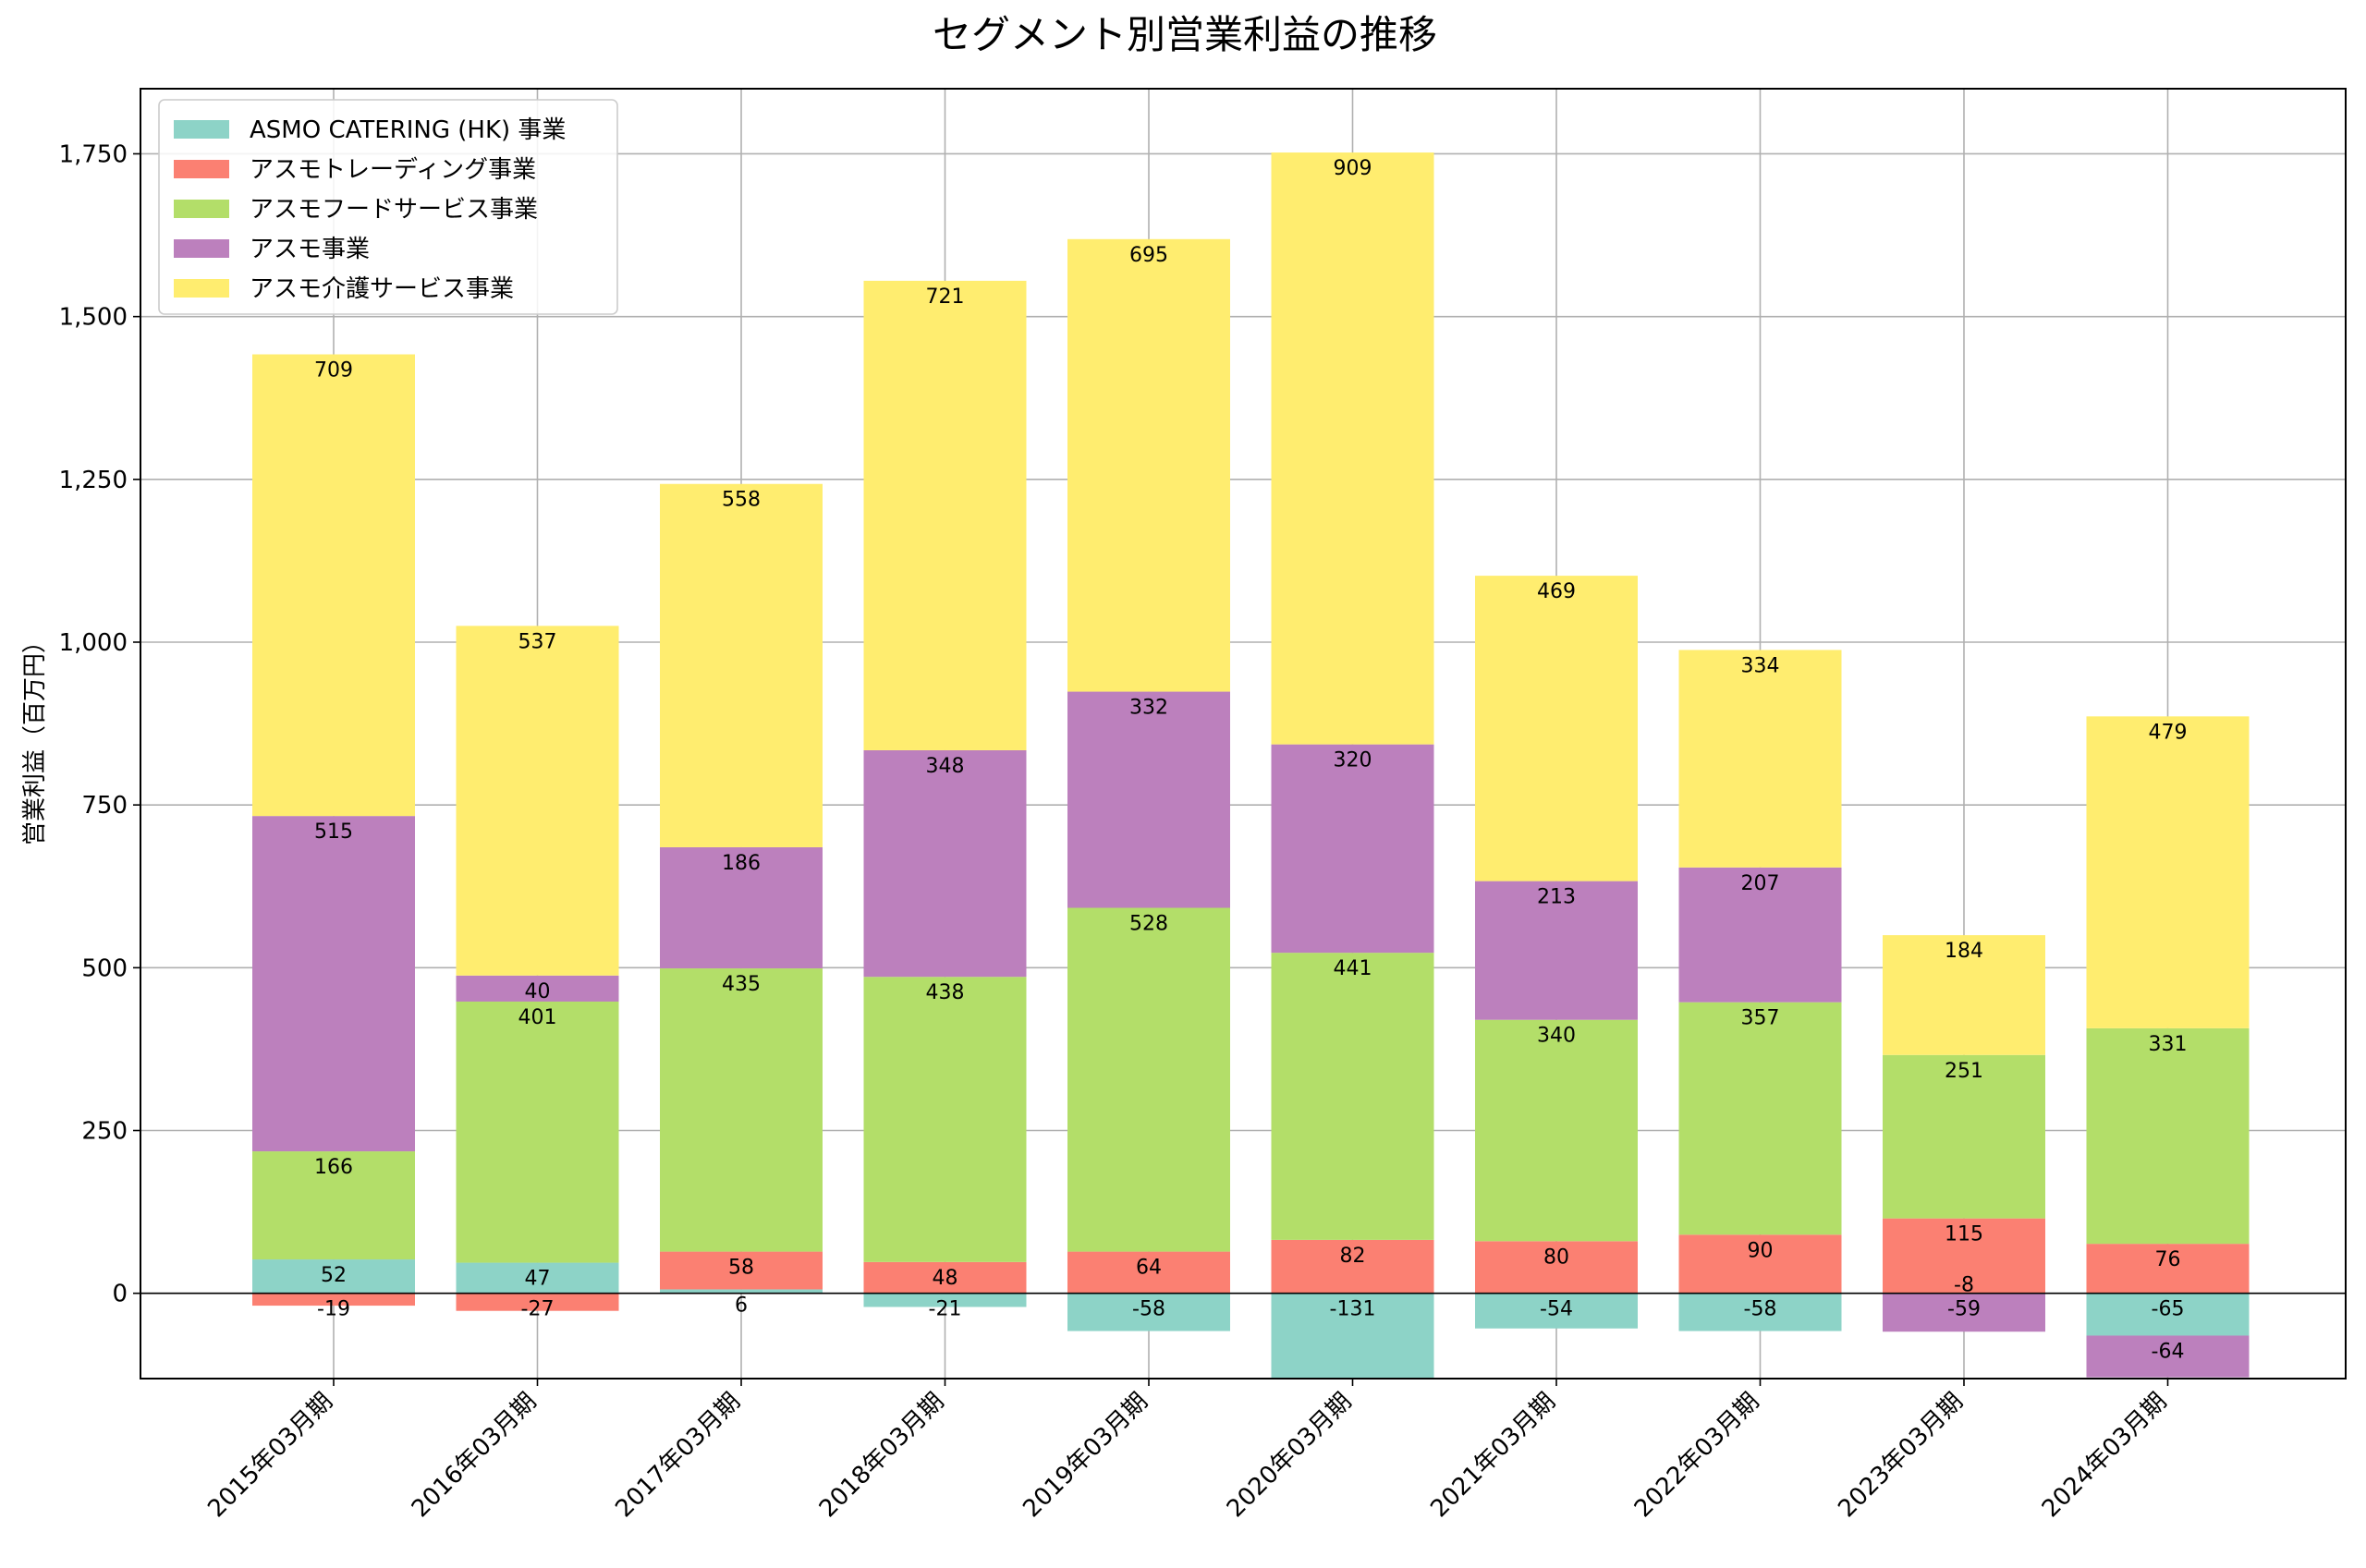  I want to click on data-label: -54, so click(1557, 1309).